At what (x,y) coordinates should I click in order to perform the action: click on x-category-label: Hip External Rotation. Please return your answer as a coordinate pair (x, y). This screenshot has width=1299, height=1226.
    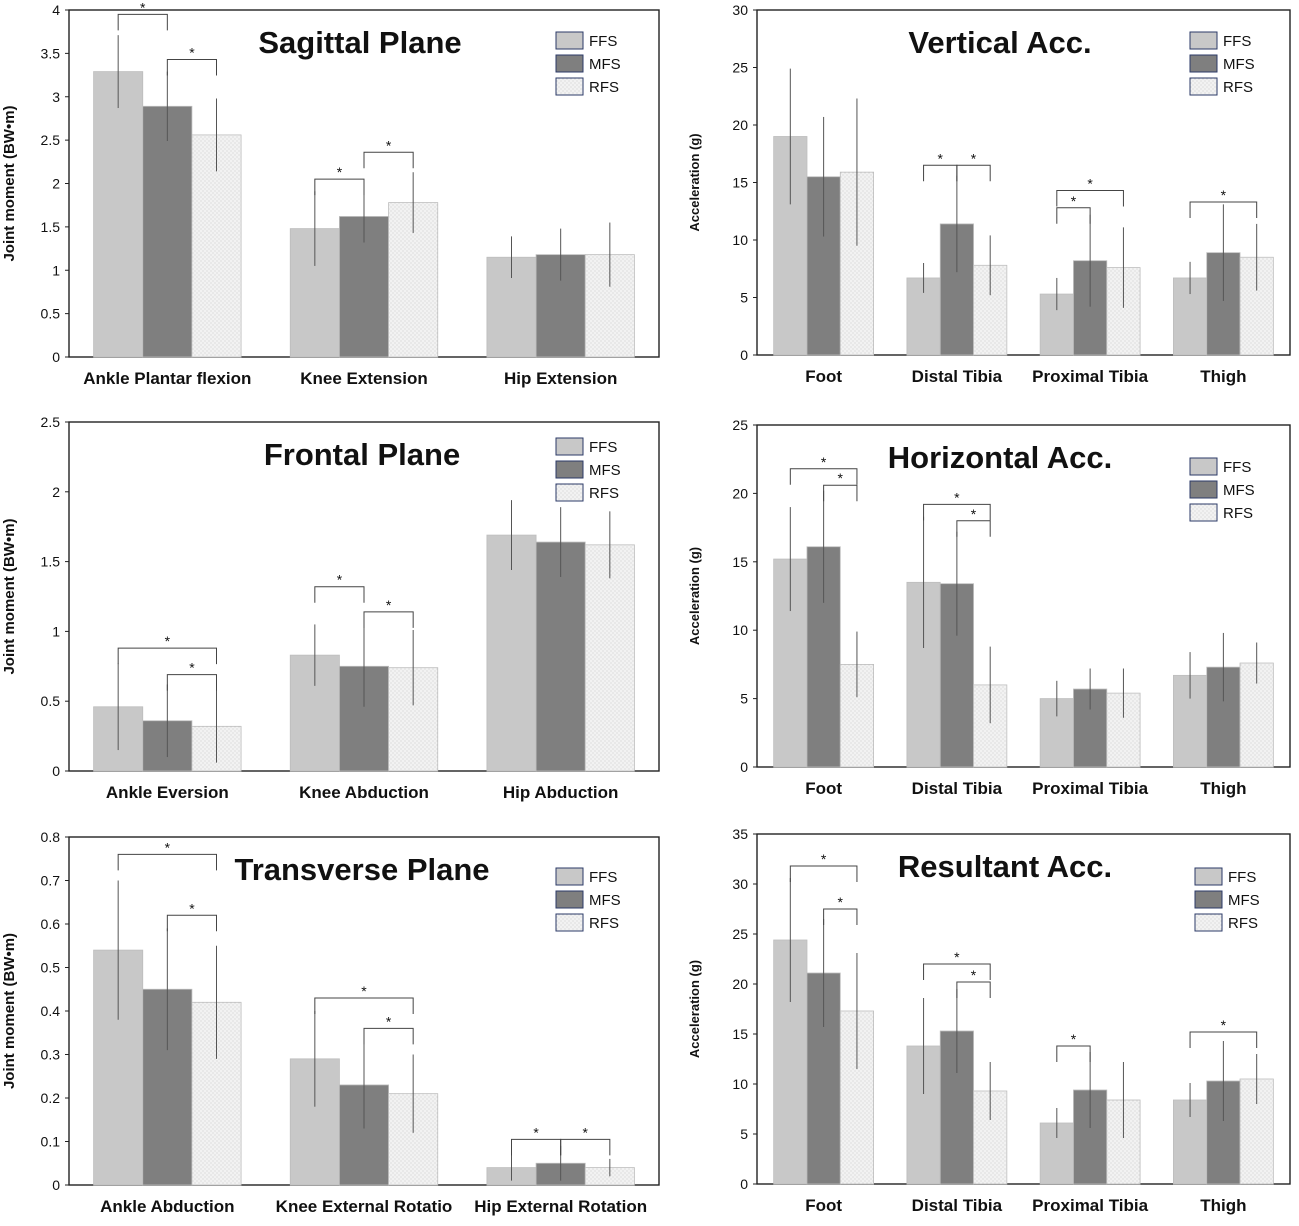
    Looking at the image, I should click on (560, 1206).